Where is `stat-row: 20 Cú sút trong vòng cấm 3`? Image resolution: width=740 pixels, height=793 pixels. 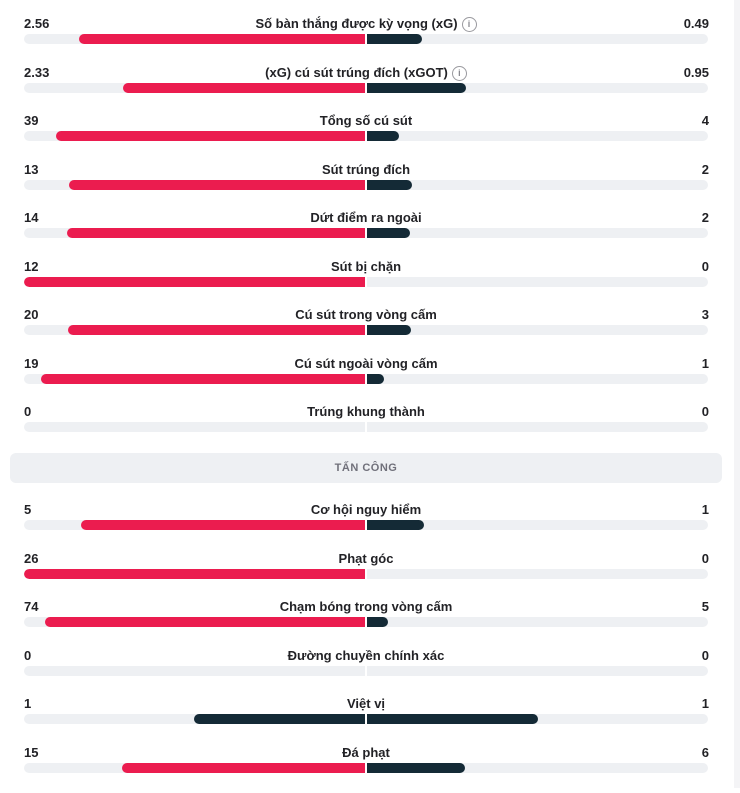 stat-row: 20 Cú sút trong vòng cấm 3 is located at coordinates (370, 331).